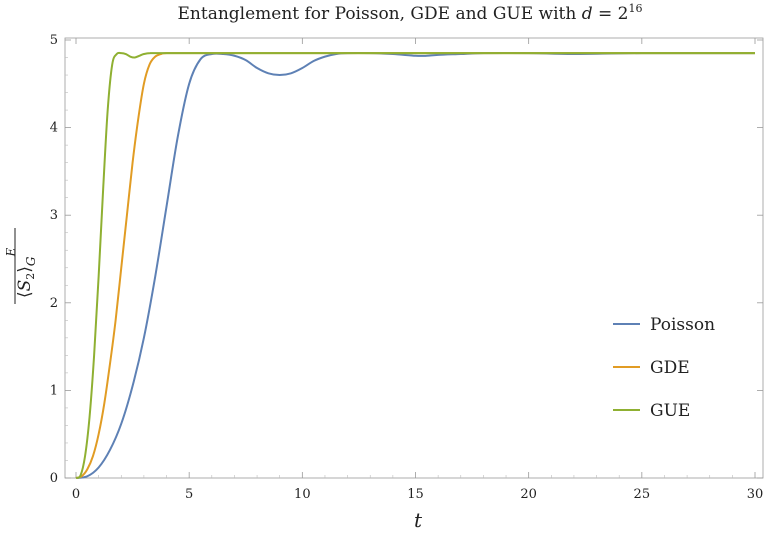 Image resolution: width=764 pixels, height=537 pixels. Describe the element at coordinates (528, 494) in the screenshot. I see `x-tick-label: 20` at that location.